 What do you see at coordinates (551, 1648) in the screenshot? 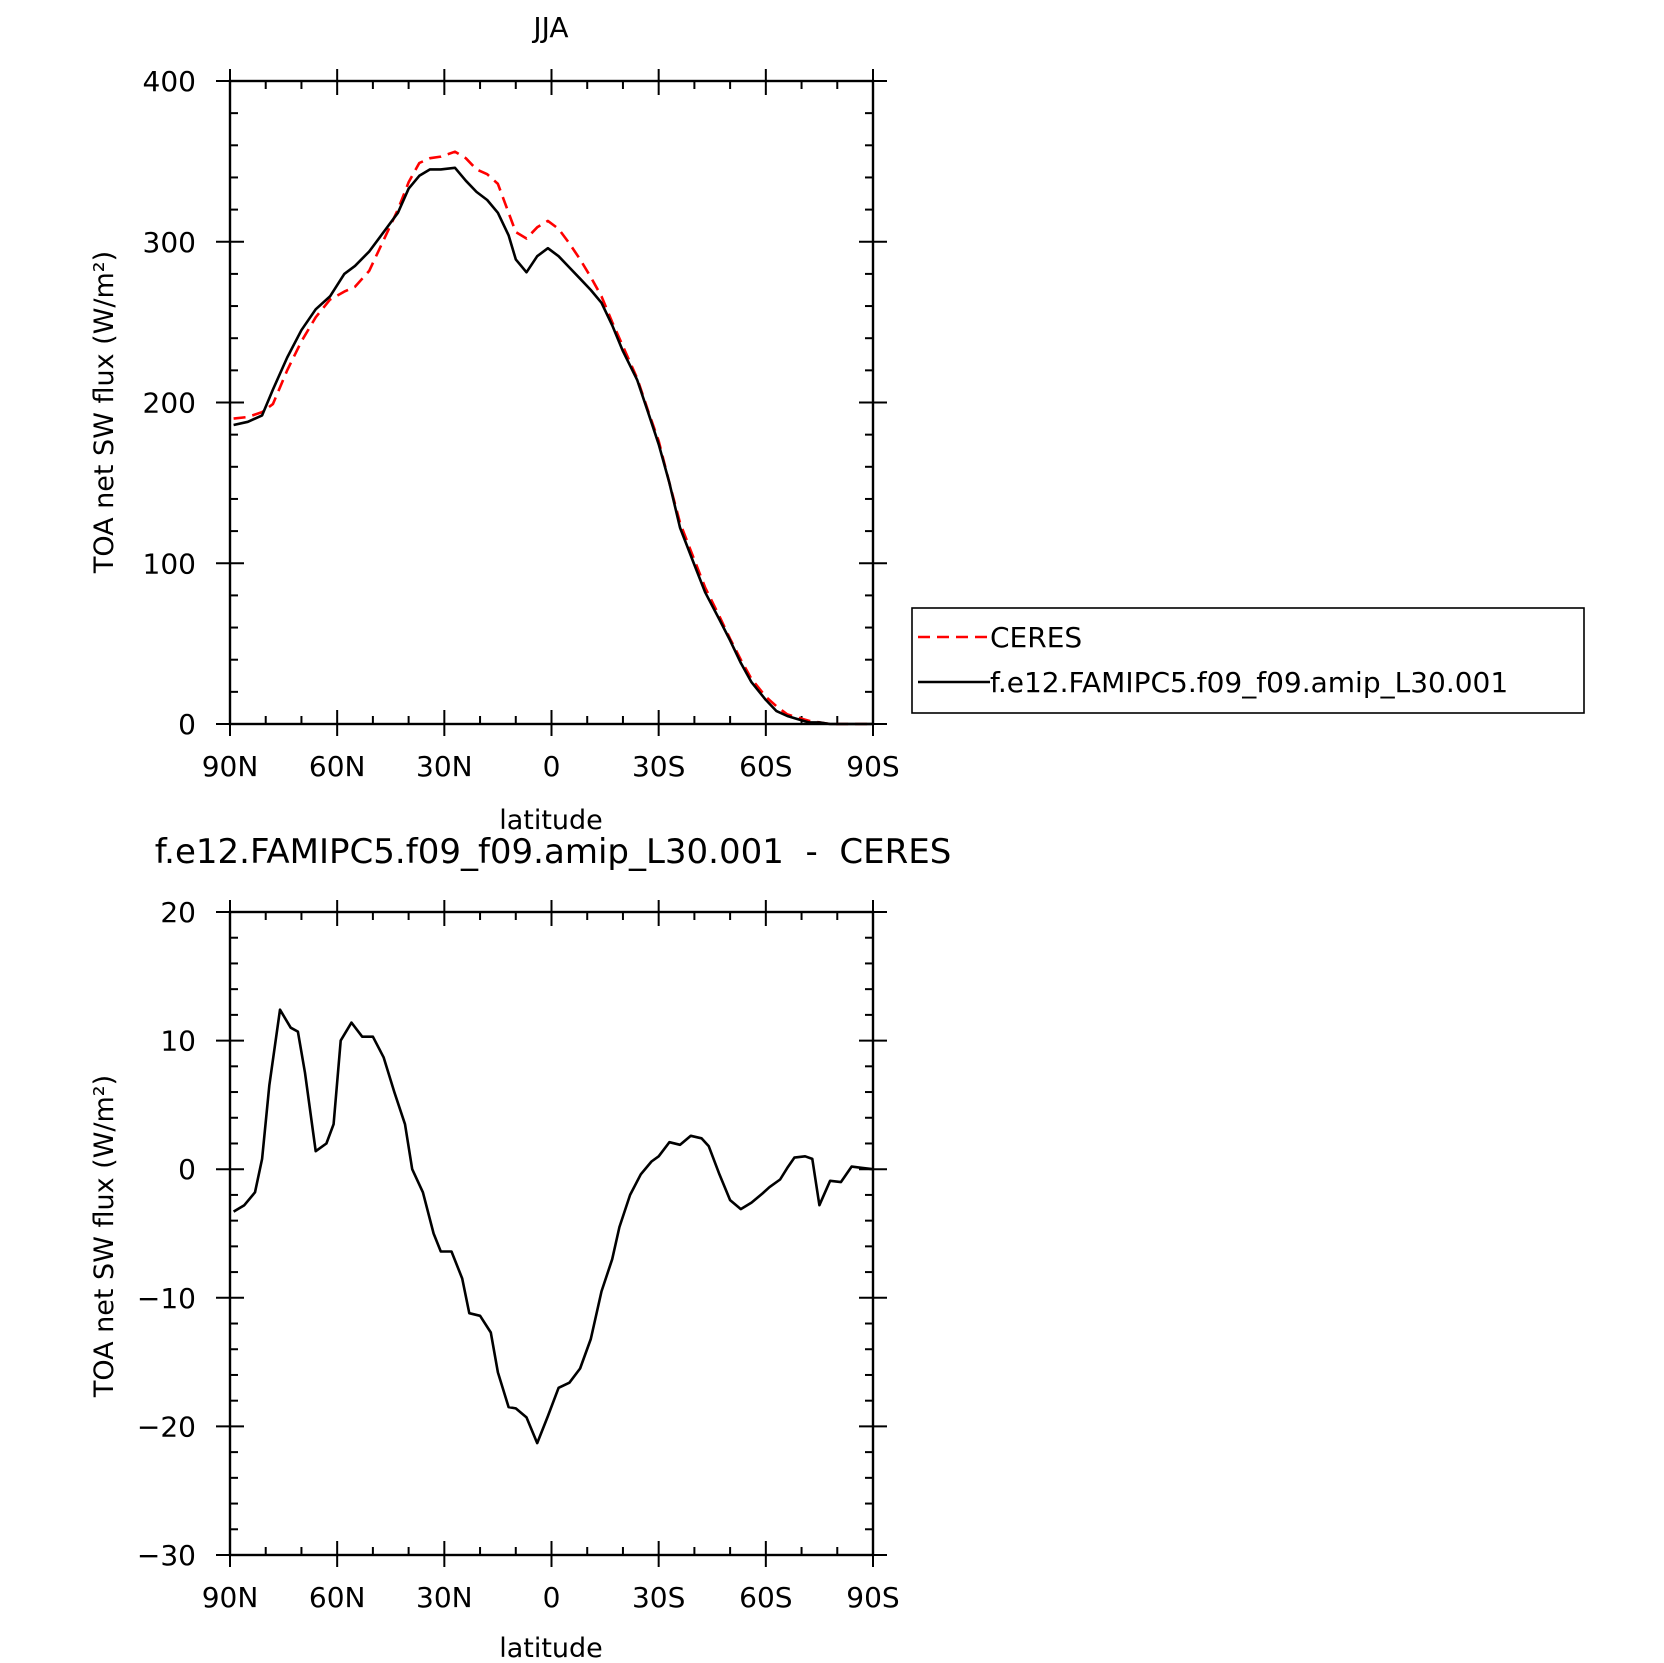
I see `bottom-chart-x-axis-title: latitude` at bounding box center [551, 1648].